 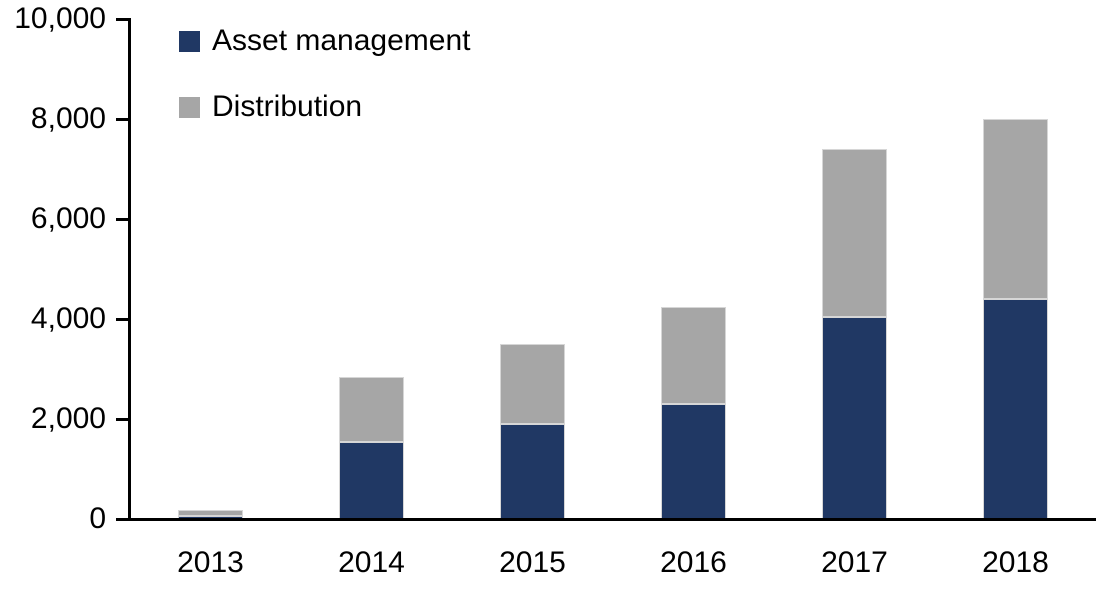 What do you see at coordinates (68, 418) in the screenshot?
I see `y-tick-label: 2,000` at bounding box center [68, 418].